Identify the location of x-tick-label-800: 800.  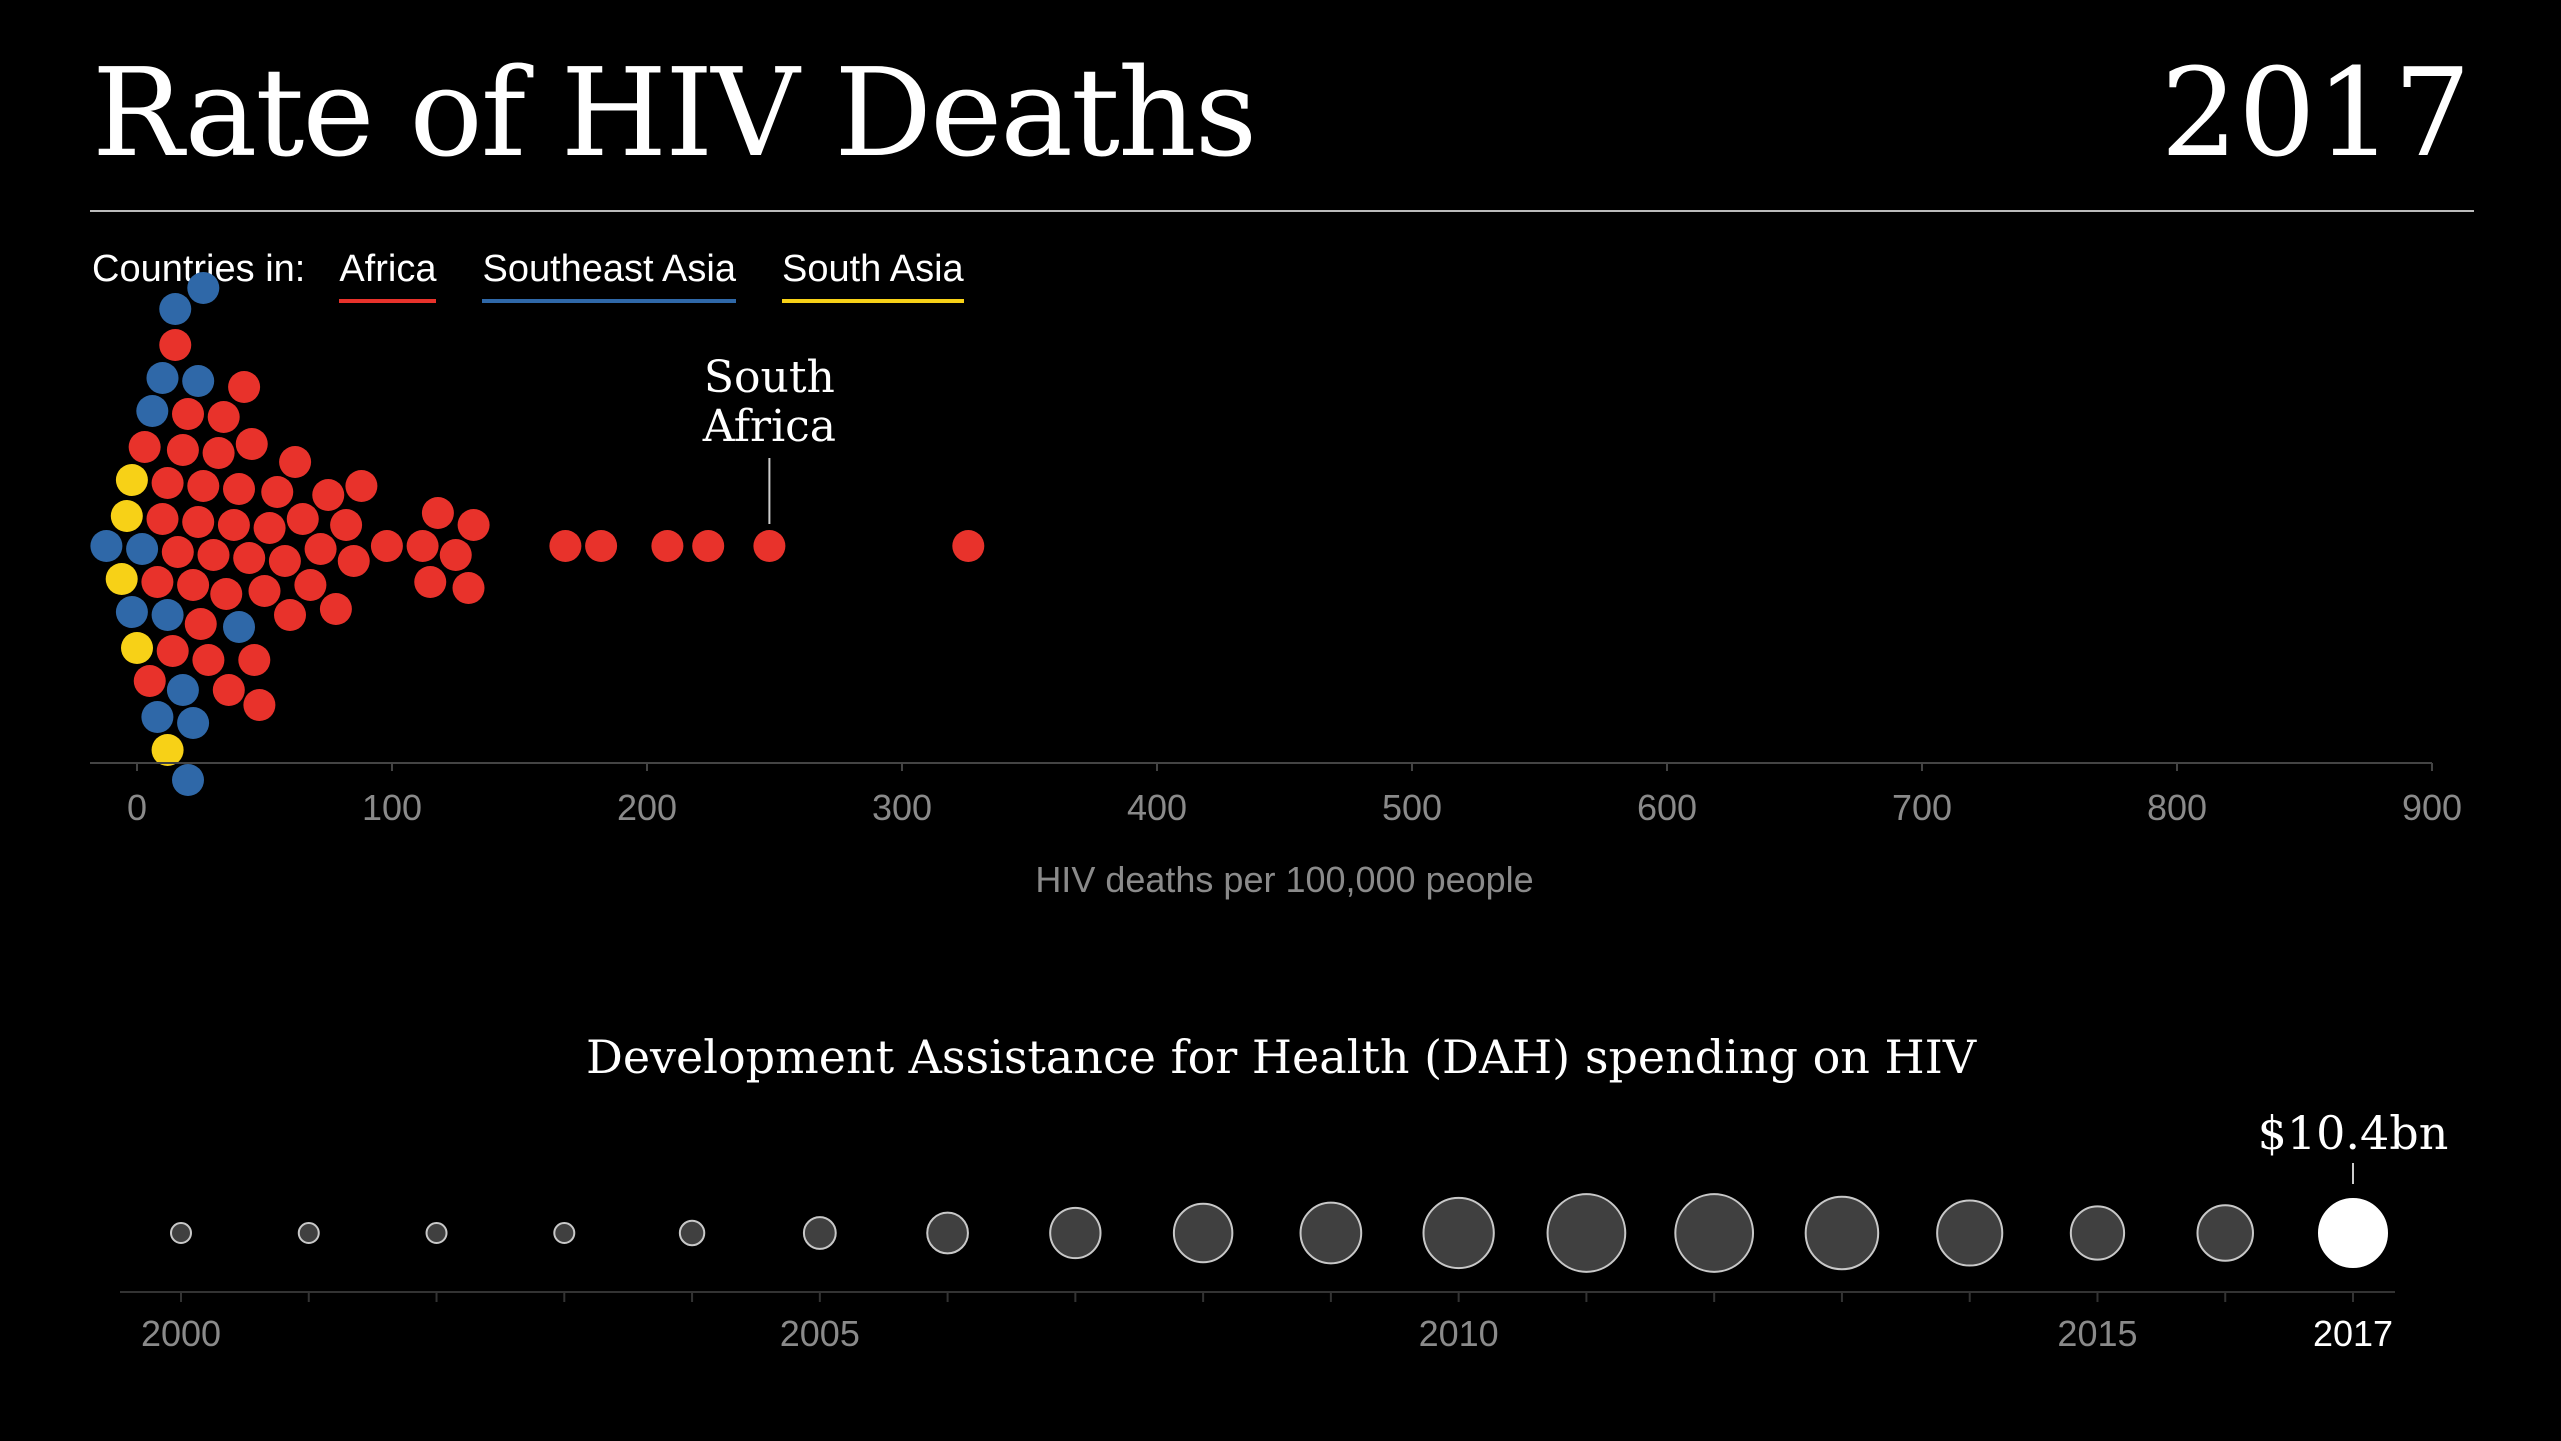
(2177, 807).